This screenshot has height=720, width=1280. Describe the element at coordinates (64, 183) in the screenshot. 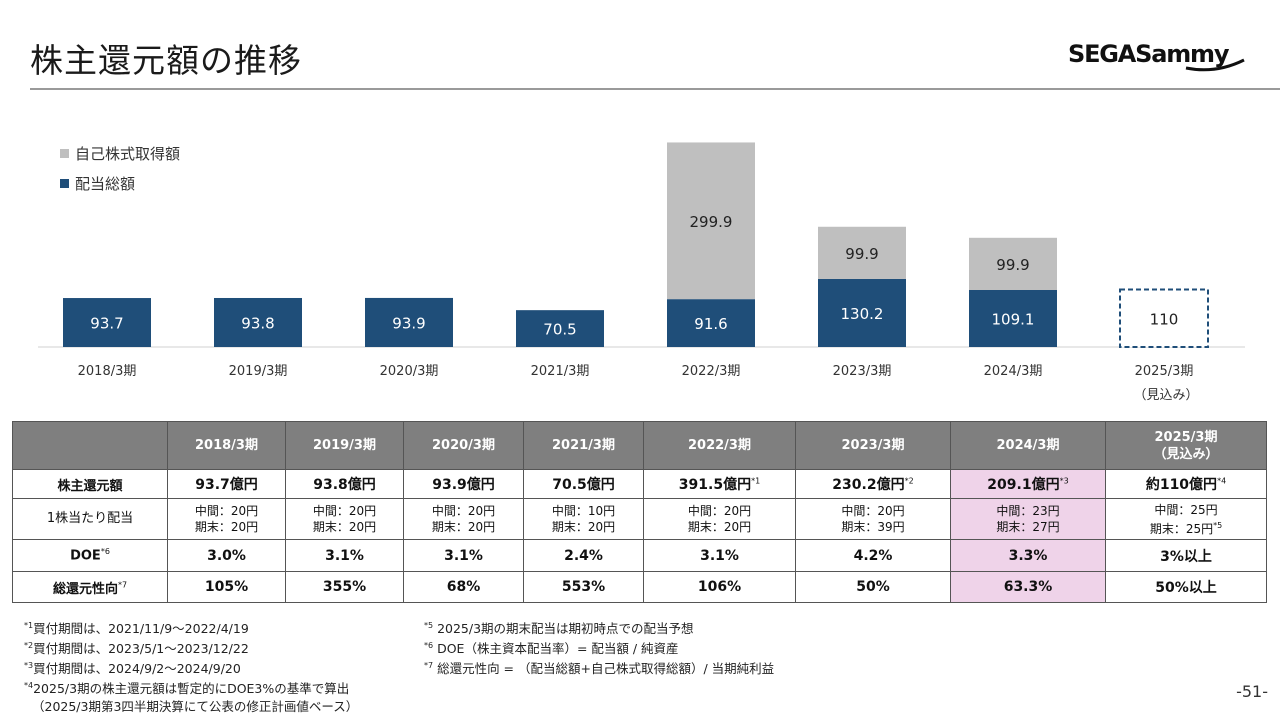

I see `legend-swatch-dividend` at that location.